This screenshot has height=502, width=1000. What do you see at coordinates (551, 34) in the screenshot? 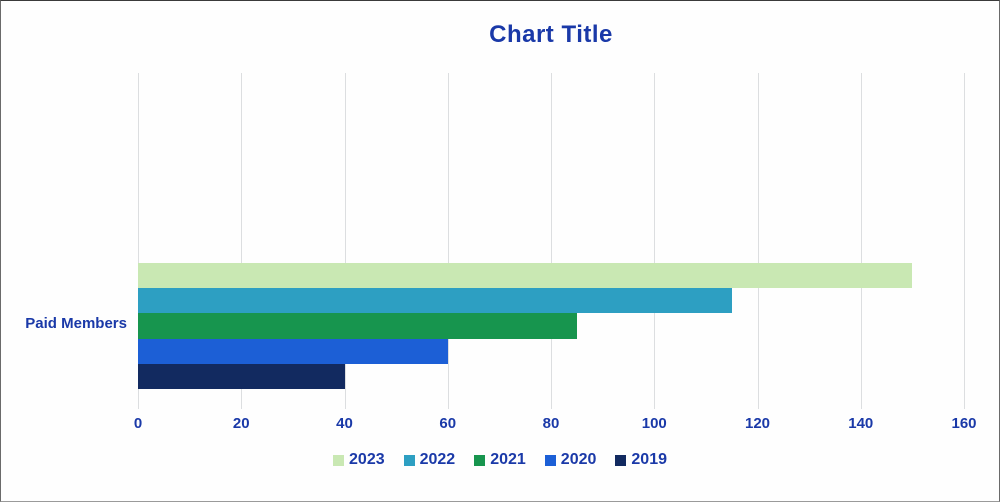
I see `chart-title: Chart Title` at bounding box center [551, 34].